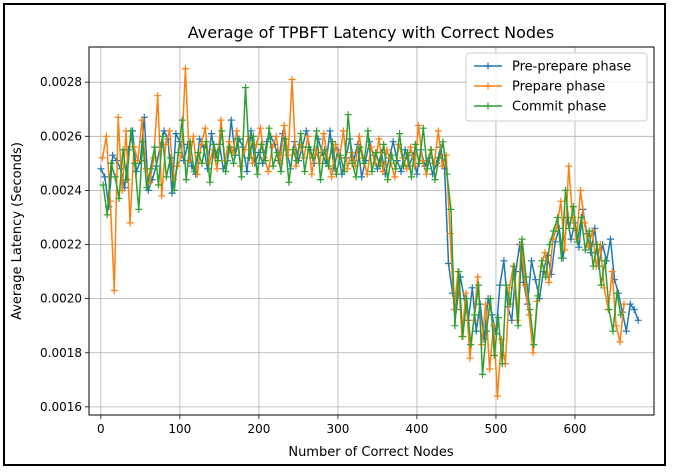 This screenshot has width=673, height=472. I want to click on legend-box, so click(556, 87).